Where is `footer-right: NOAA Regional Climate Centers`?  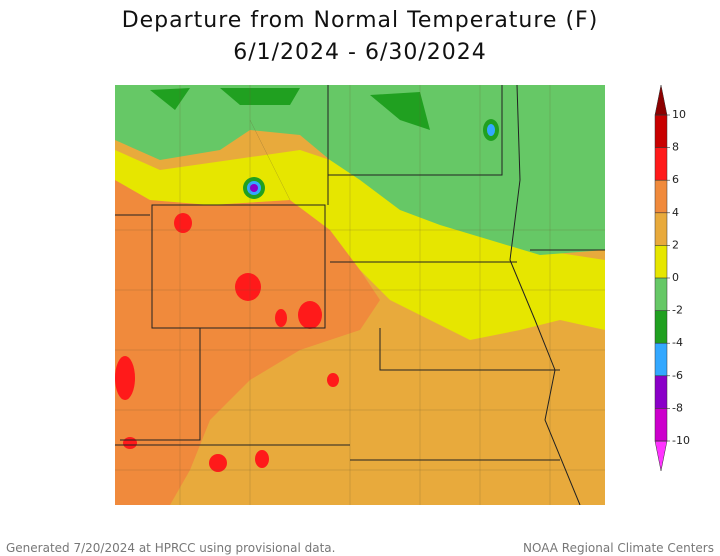 footer-right: NOAA Regional Climate Centers is located at coordinates (618, 548).